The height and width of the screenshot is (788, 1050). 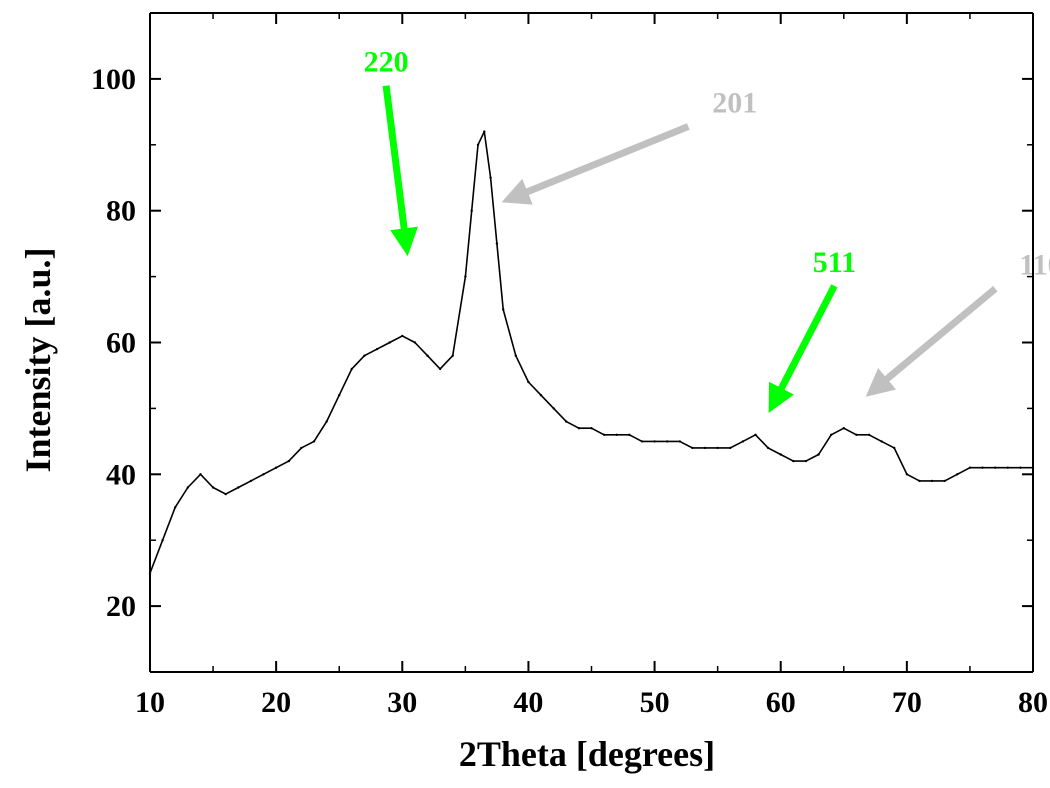 I want to click on x-tick-label: 20, so click(x=276, y=702).